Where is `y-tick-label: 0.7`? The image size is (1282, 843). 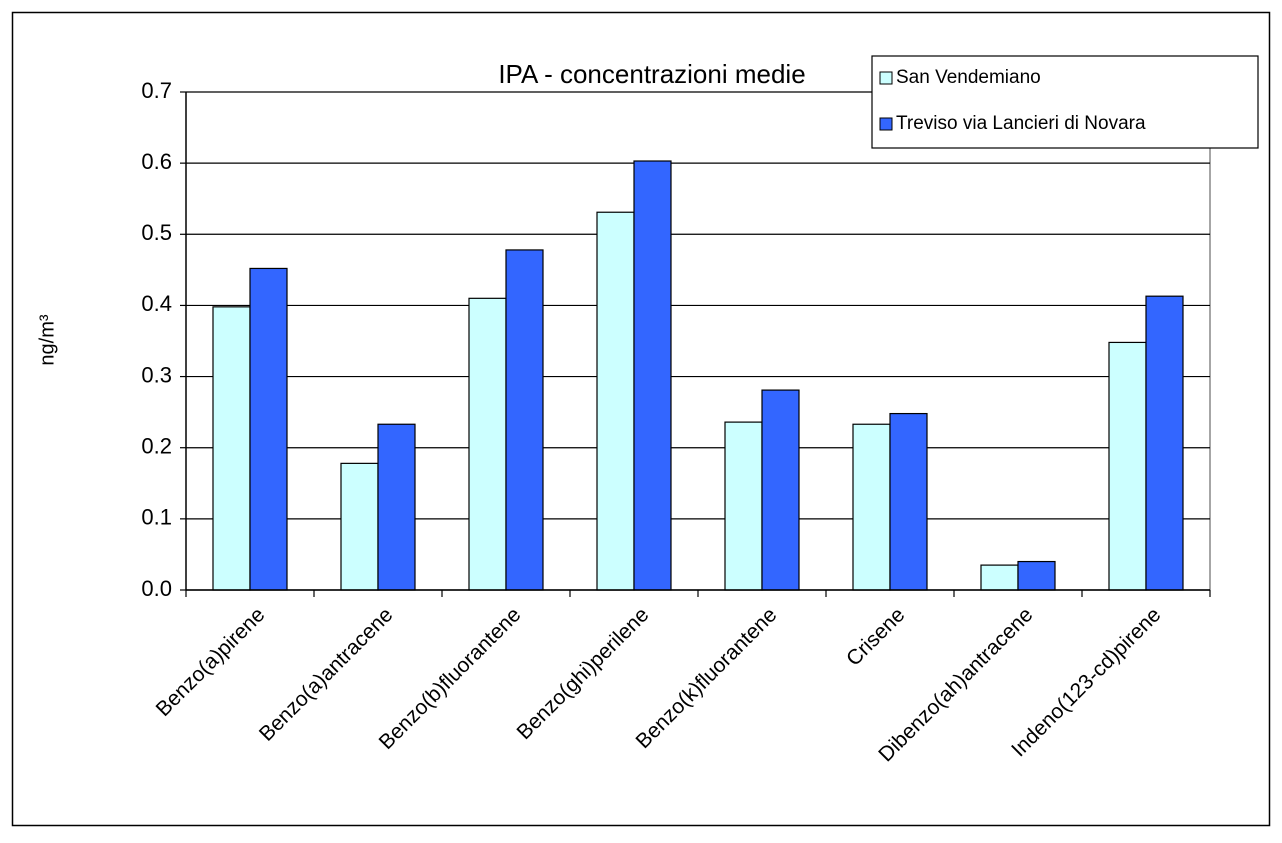
y-tick-label: 0.7 is located at coordinates (156, 90).